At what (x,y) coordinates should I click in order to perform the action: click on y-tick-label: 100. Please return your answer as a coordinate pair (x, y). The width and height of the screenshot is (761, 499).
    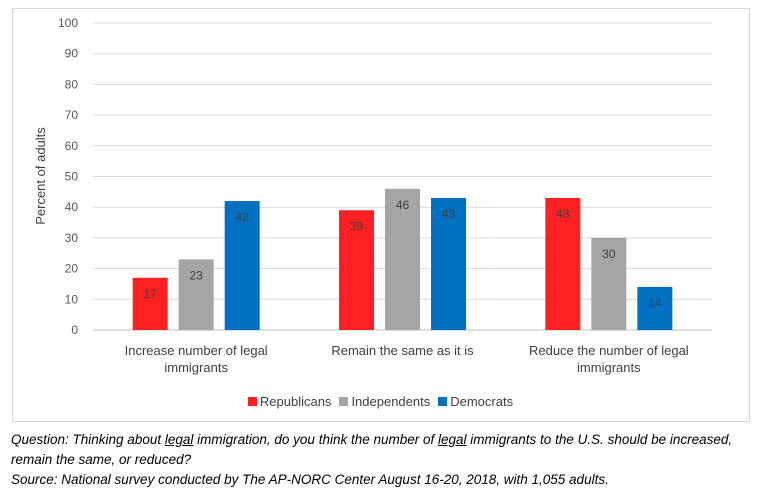
    Looking at the image, I should click on (68, 23).